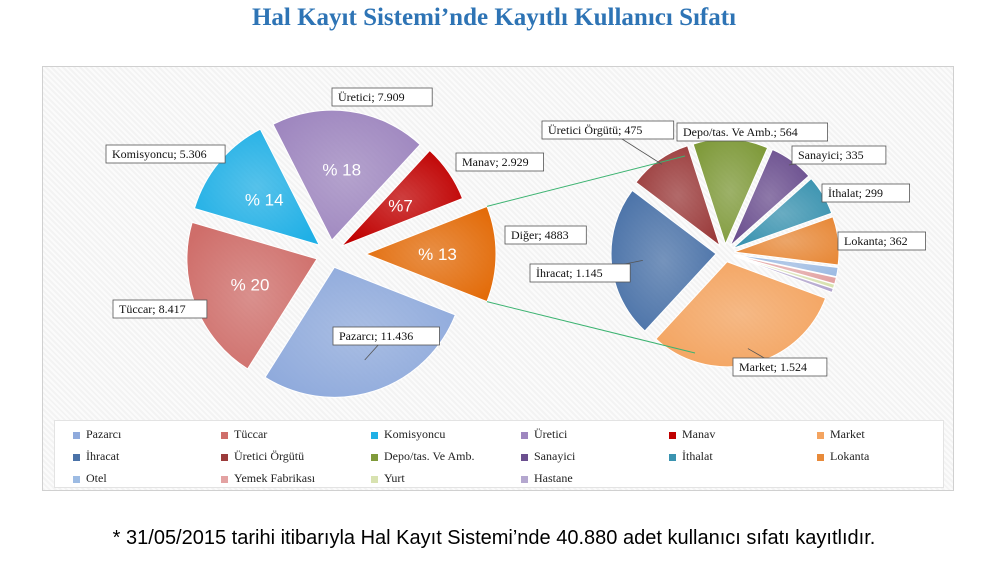  What do you see at coordinates (608, 142) in the screenshot?
I see `data-label-uretici-orgutu: Üretici Örgütü; 475` at bounding box center [608, 142].